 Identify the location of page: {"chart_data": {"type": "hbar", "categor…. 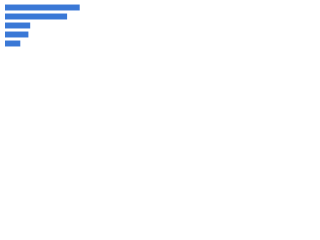
(50, 35).